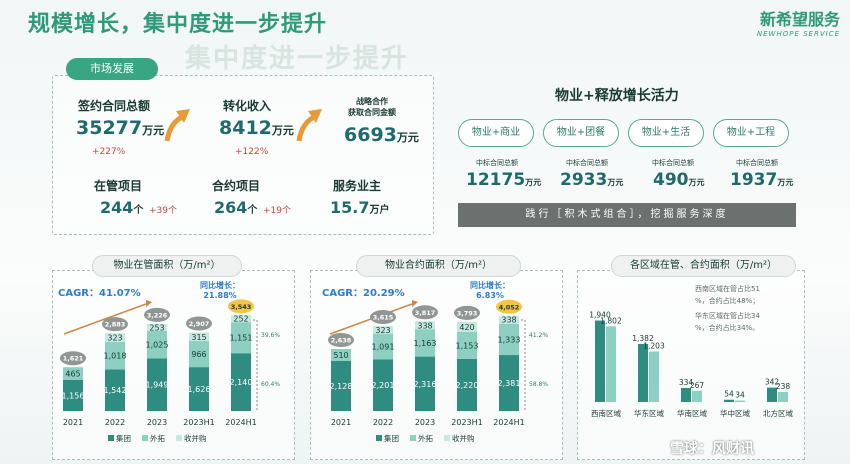 This screenshot has width=850, height=464. Describe the element at coordinates (509, 383) in the screenshot. I see `bar-value-label: 2,381` at that location.